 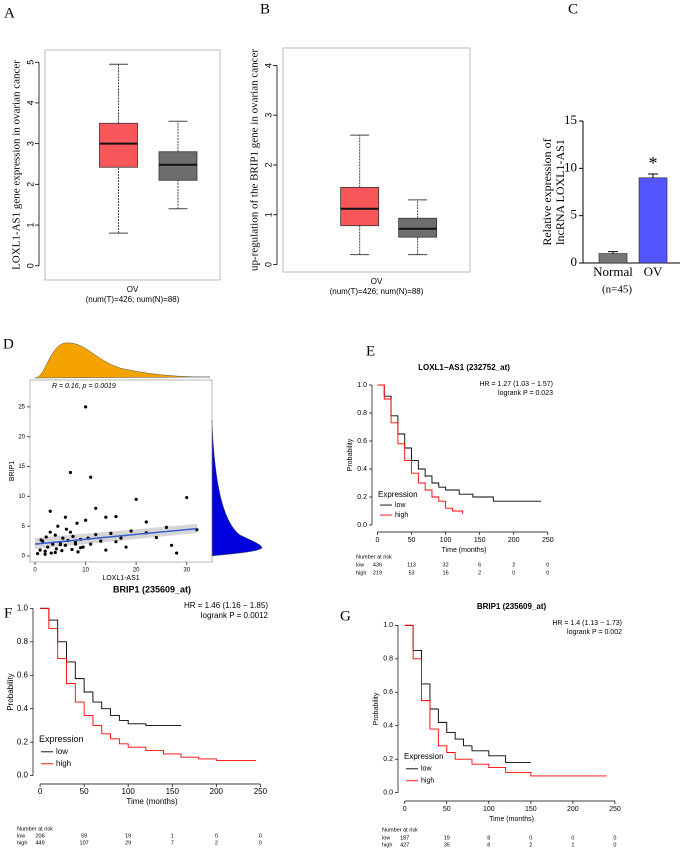 I want to click on x-tick-label: 50, so click(x=84, y=791).